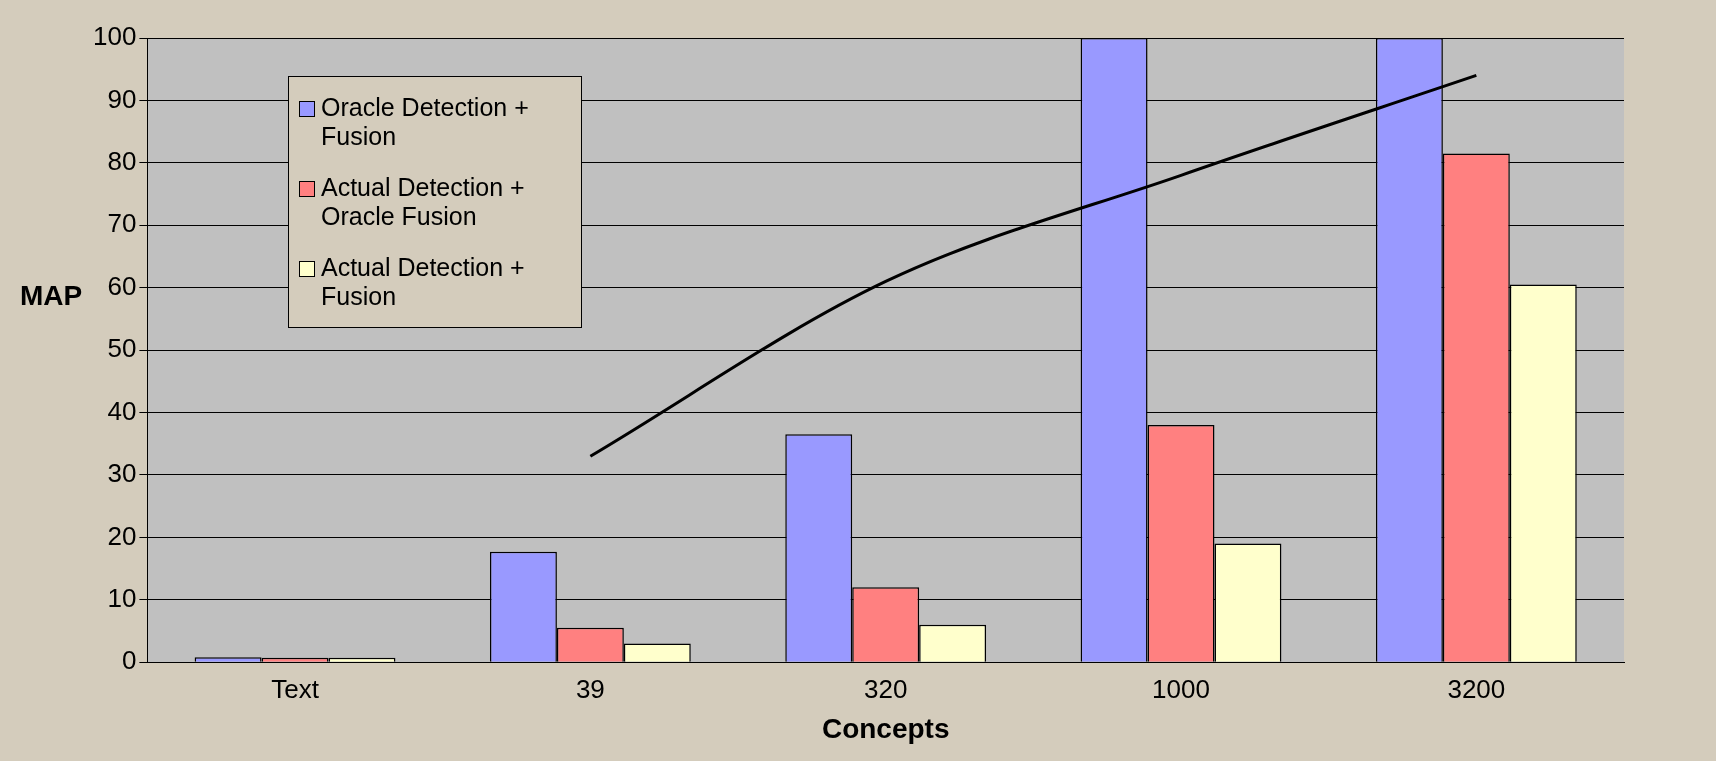 The image size is (1716, 761). Describe the element at coordinates (425, 122) in the screenshot. I see `legend-label: Oracle Detection + Fusion` at that location.